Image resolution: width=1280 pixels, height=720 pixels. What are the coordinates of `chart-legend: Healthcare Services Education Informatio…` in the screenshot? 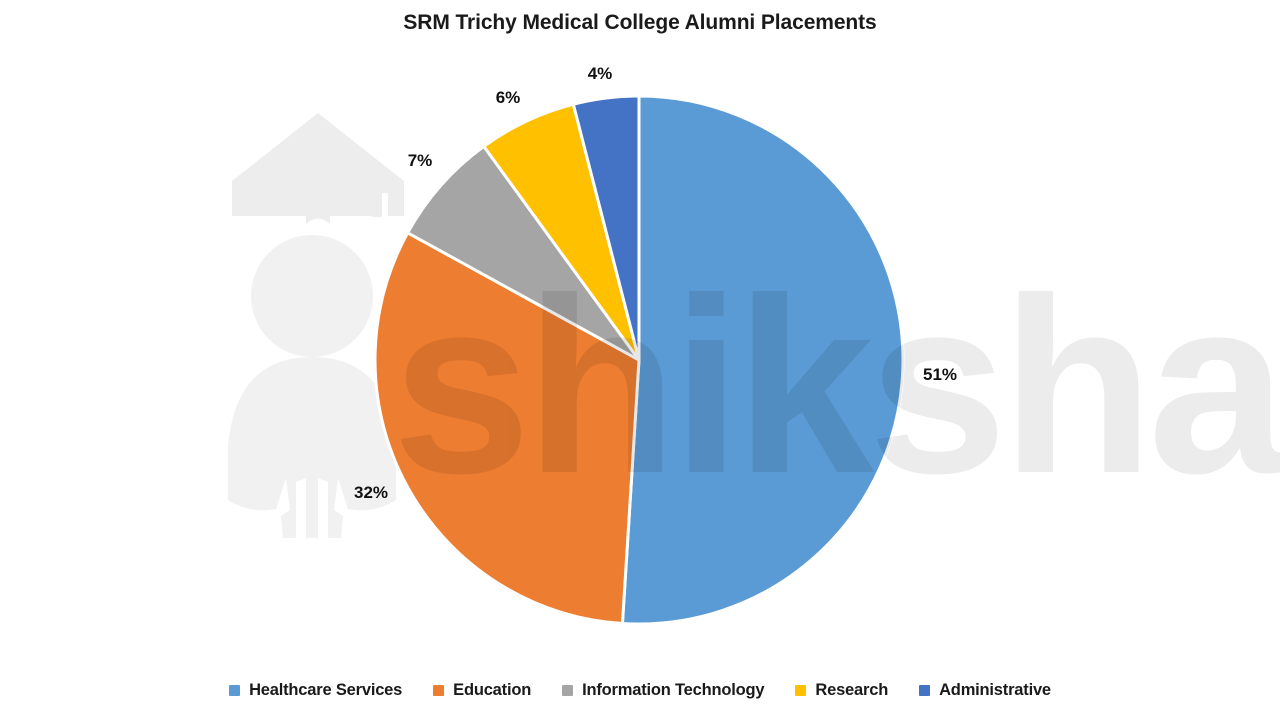 It's located at (640, 690).